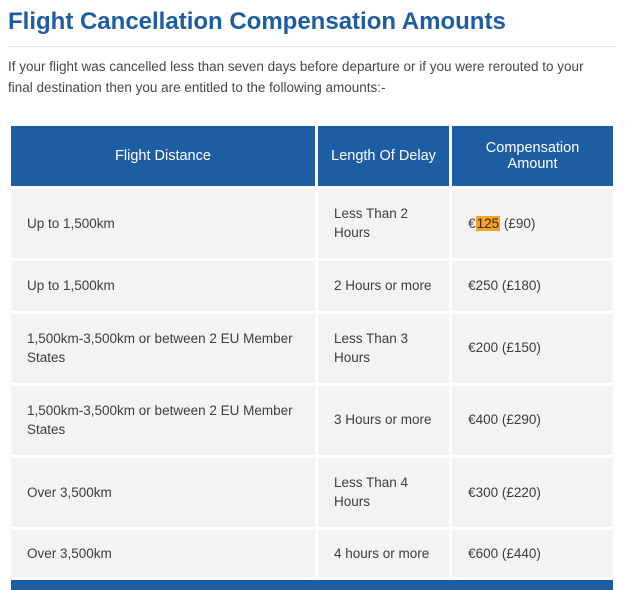 This screenshot has width=626, height=590. I want to click on cell-delay: 3 Hours or more, so click(383, 420).